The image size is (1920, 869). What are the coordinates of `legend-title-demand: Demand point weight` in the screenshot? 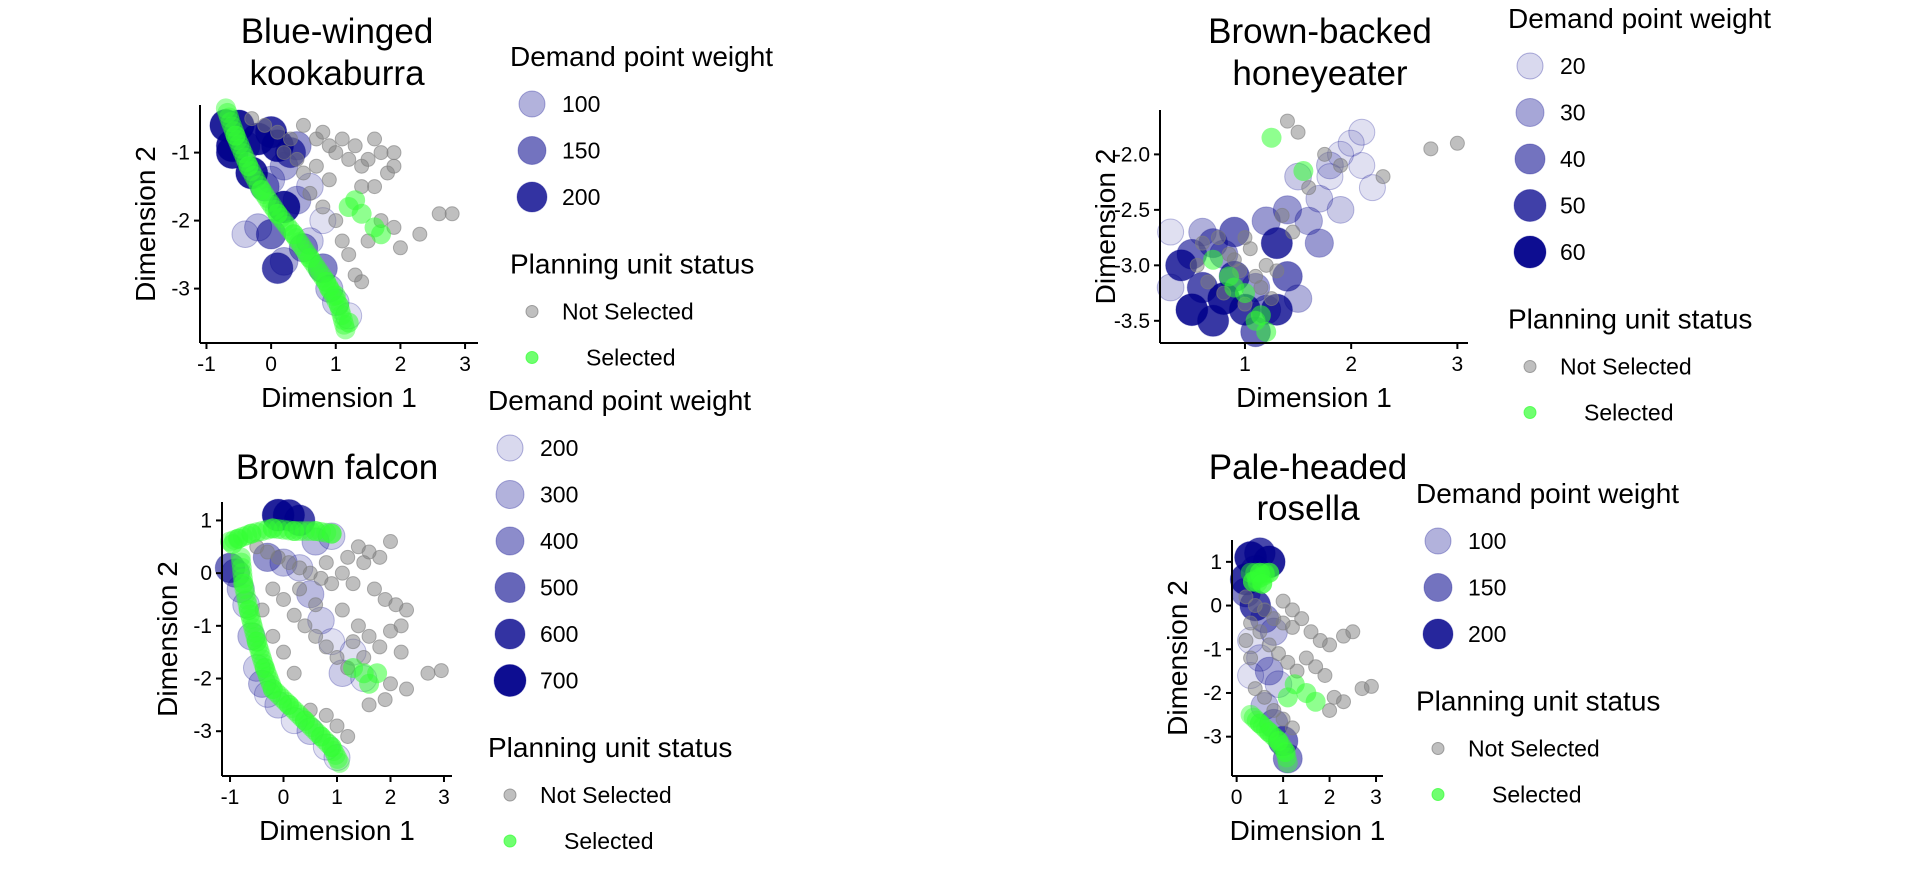 It's located at (641, 56).